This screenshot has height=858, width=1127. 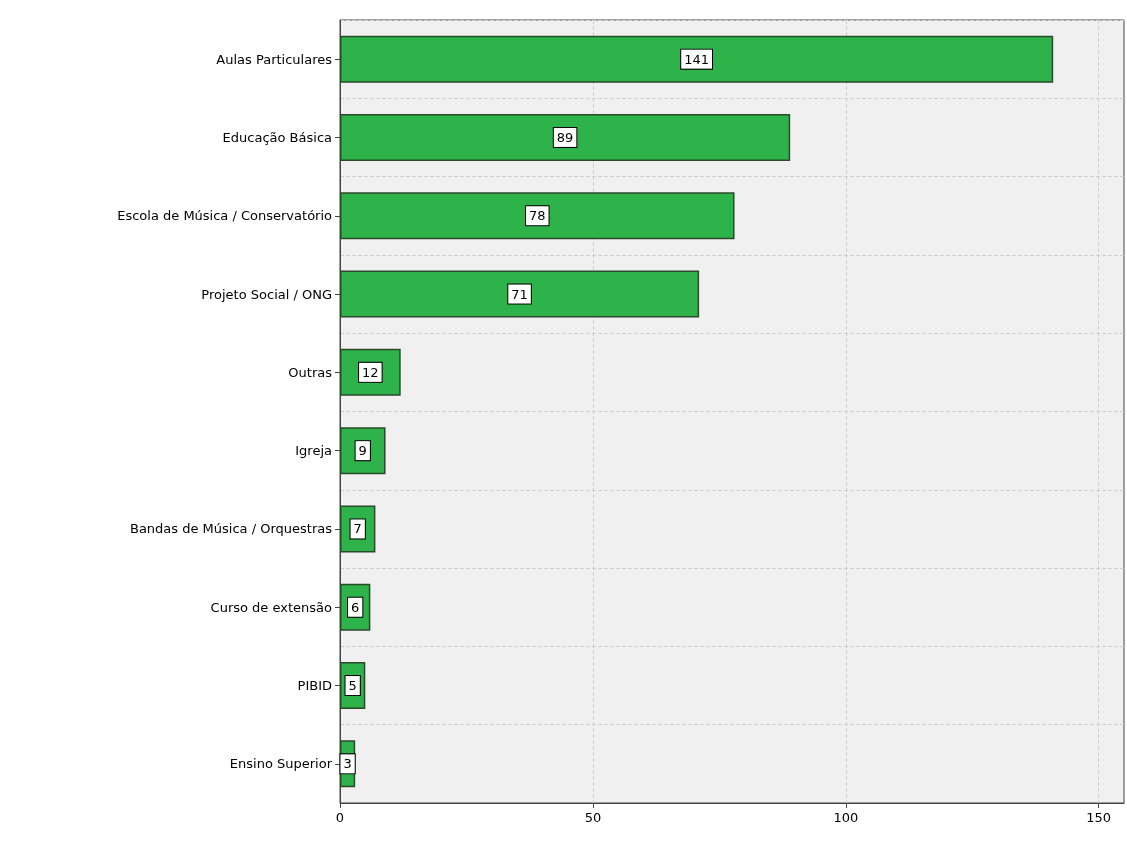 I want to click on y-tick-label: Bandas de Música / Orquestras, so click(x=231, y=529).